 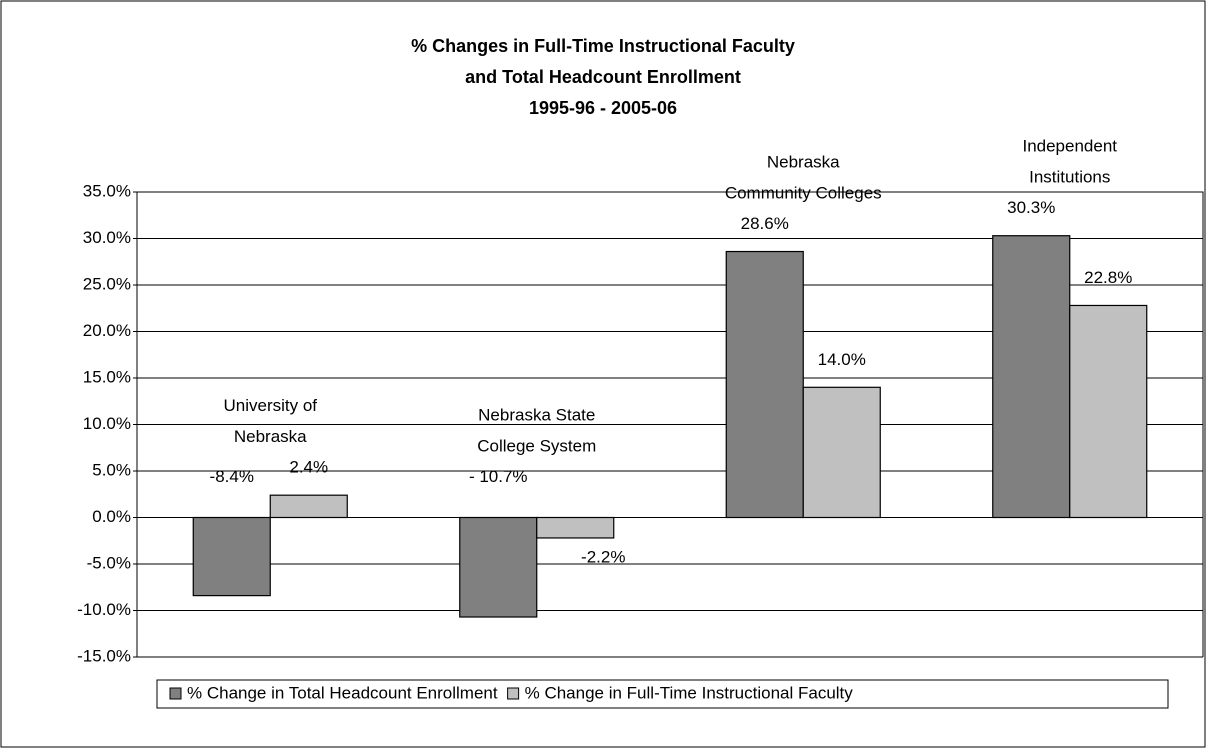 I want to click on y-tick-label: -5.0%, so click(x=109, y=562).